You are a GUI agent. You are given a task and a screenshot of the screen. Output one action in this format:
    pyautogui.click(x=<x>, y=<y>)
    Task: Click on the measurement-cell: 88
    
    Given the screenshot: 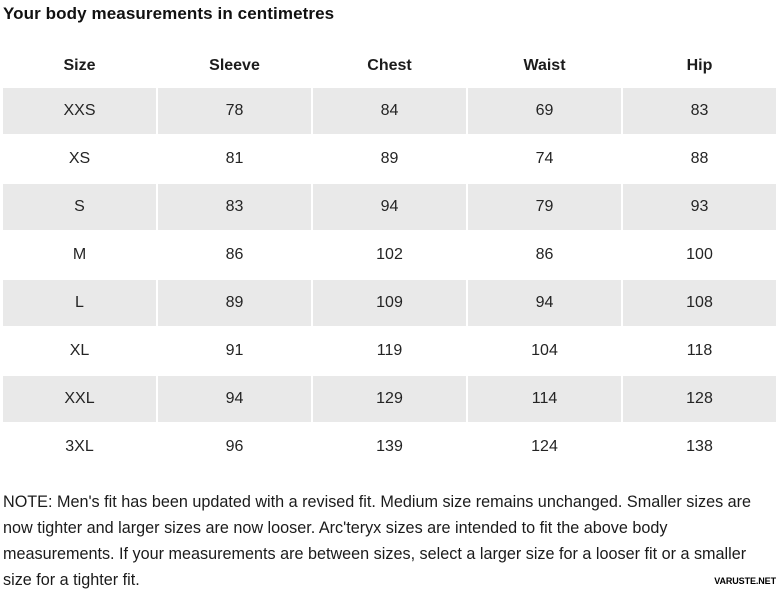 What is the action you would take?
    pyautogui.click(x=699, y=158)
    